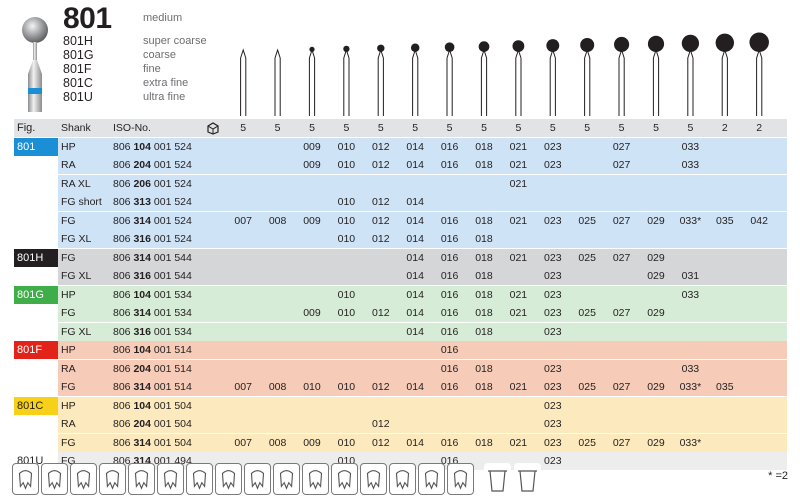 The width and height of the screenshot is (800, 503). Describe the element at coordinates (460, 479) in the screenshot. I see `model-icon` at that location.